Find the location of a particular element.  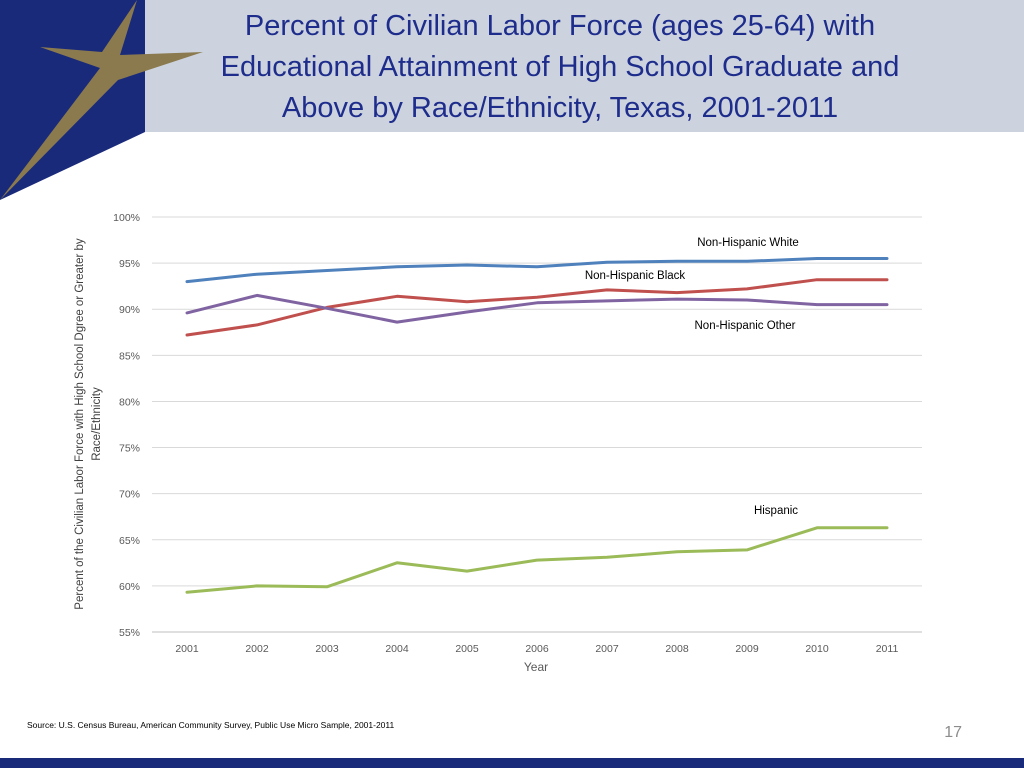

corner-star-graphic is located at coordinates (101, 100).